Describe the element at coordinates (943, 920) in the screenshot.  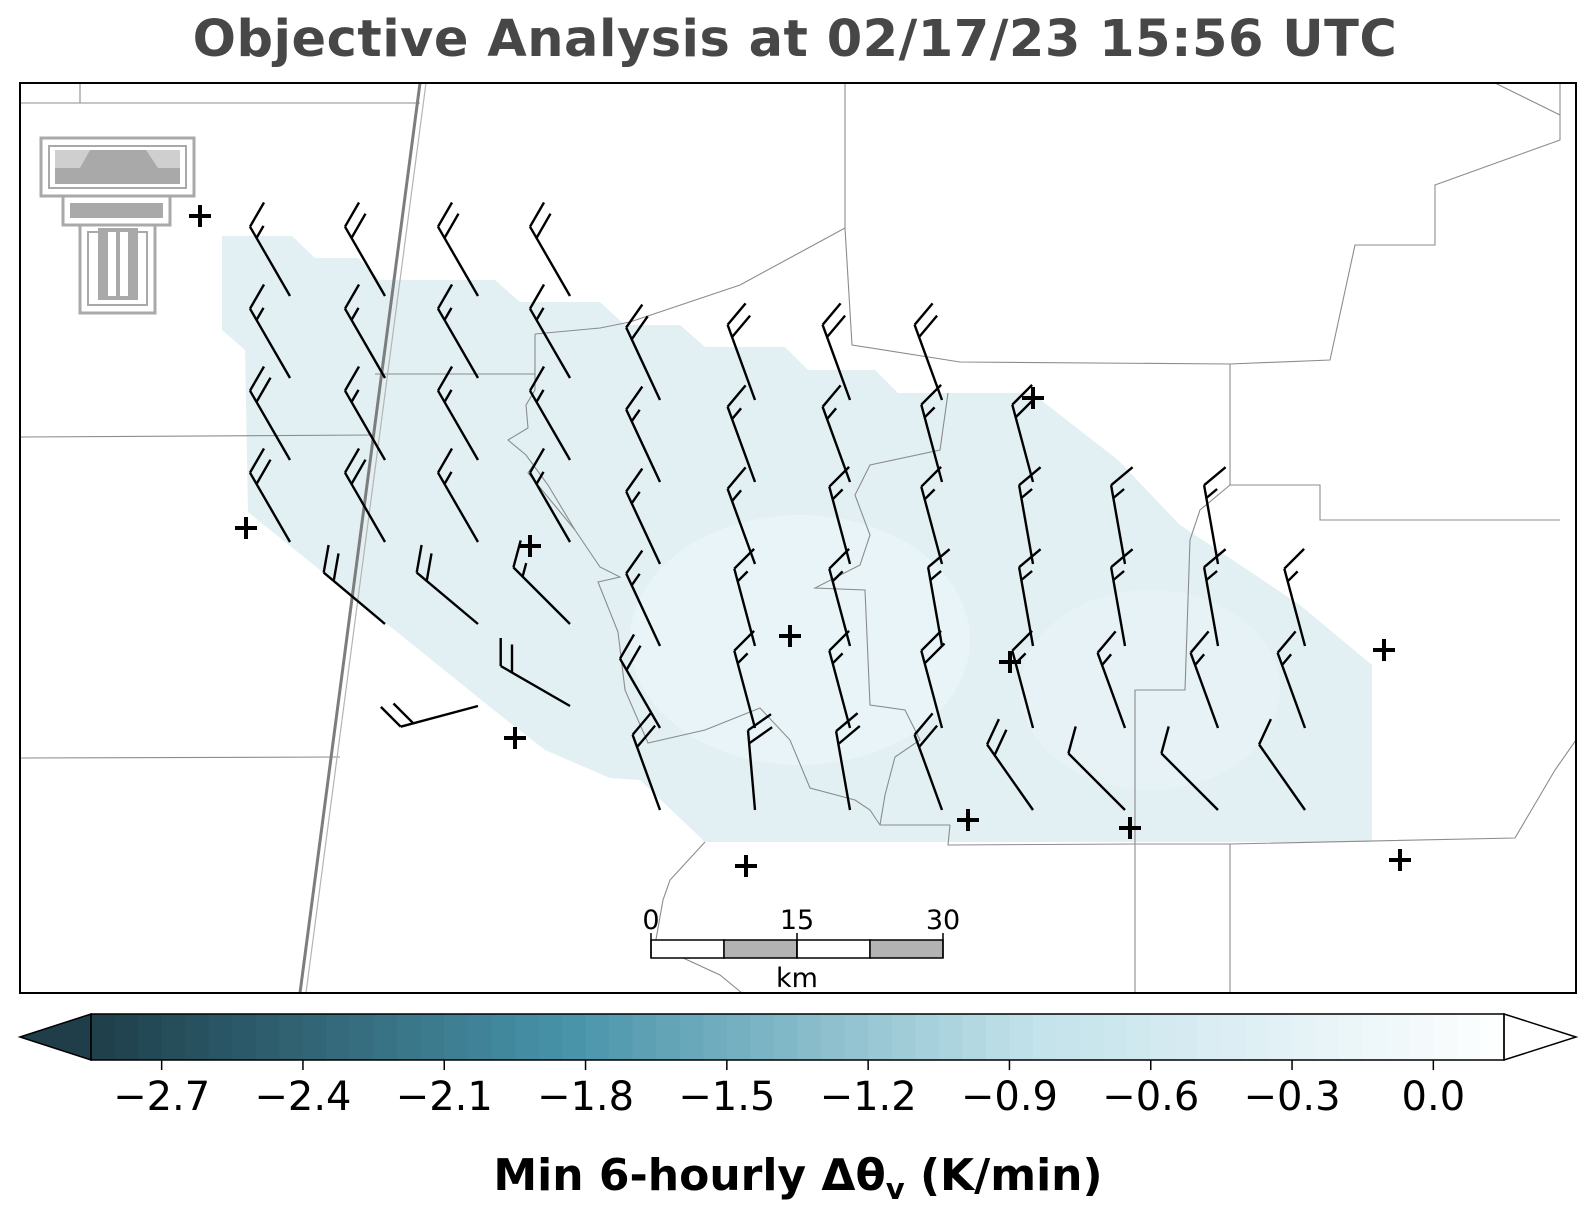
I see `scale-label-30: 30` at that location.